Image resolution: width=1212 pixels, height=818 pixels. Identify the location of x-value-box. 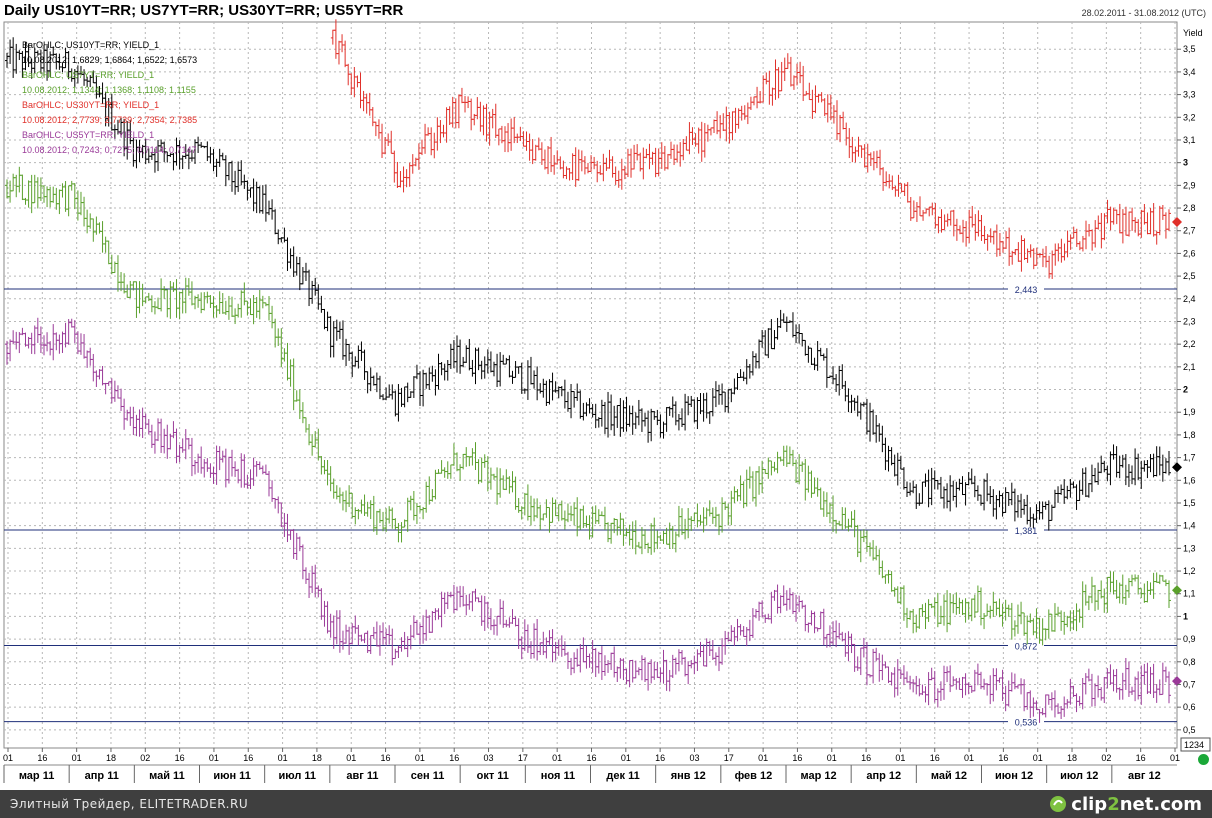
(1195, 744).